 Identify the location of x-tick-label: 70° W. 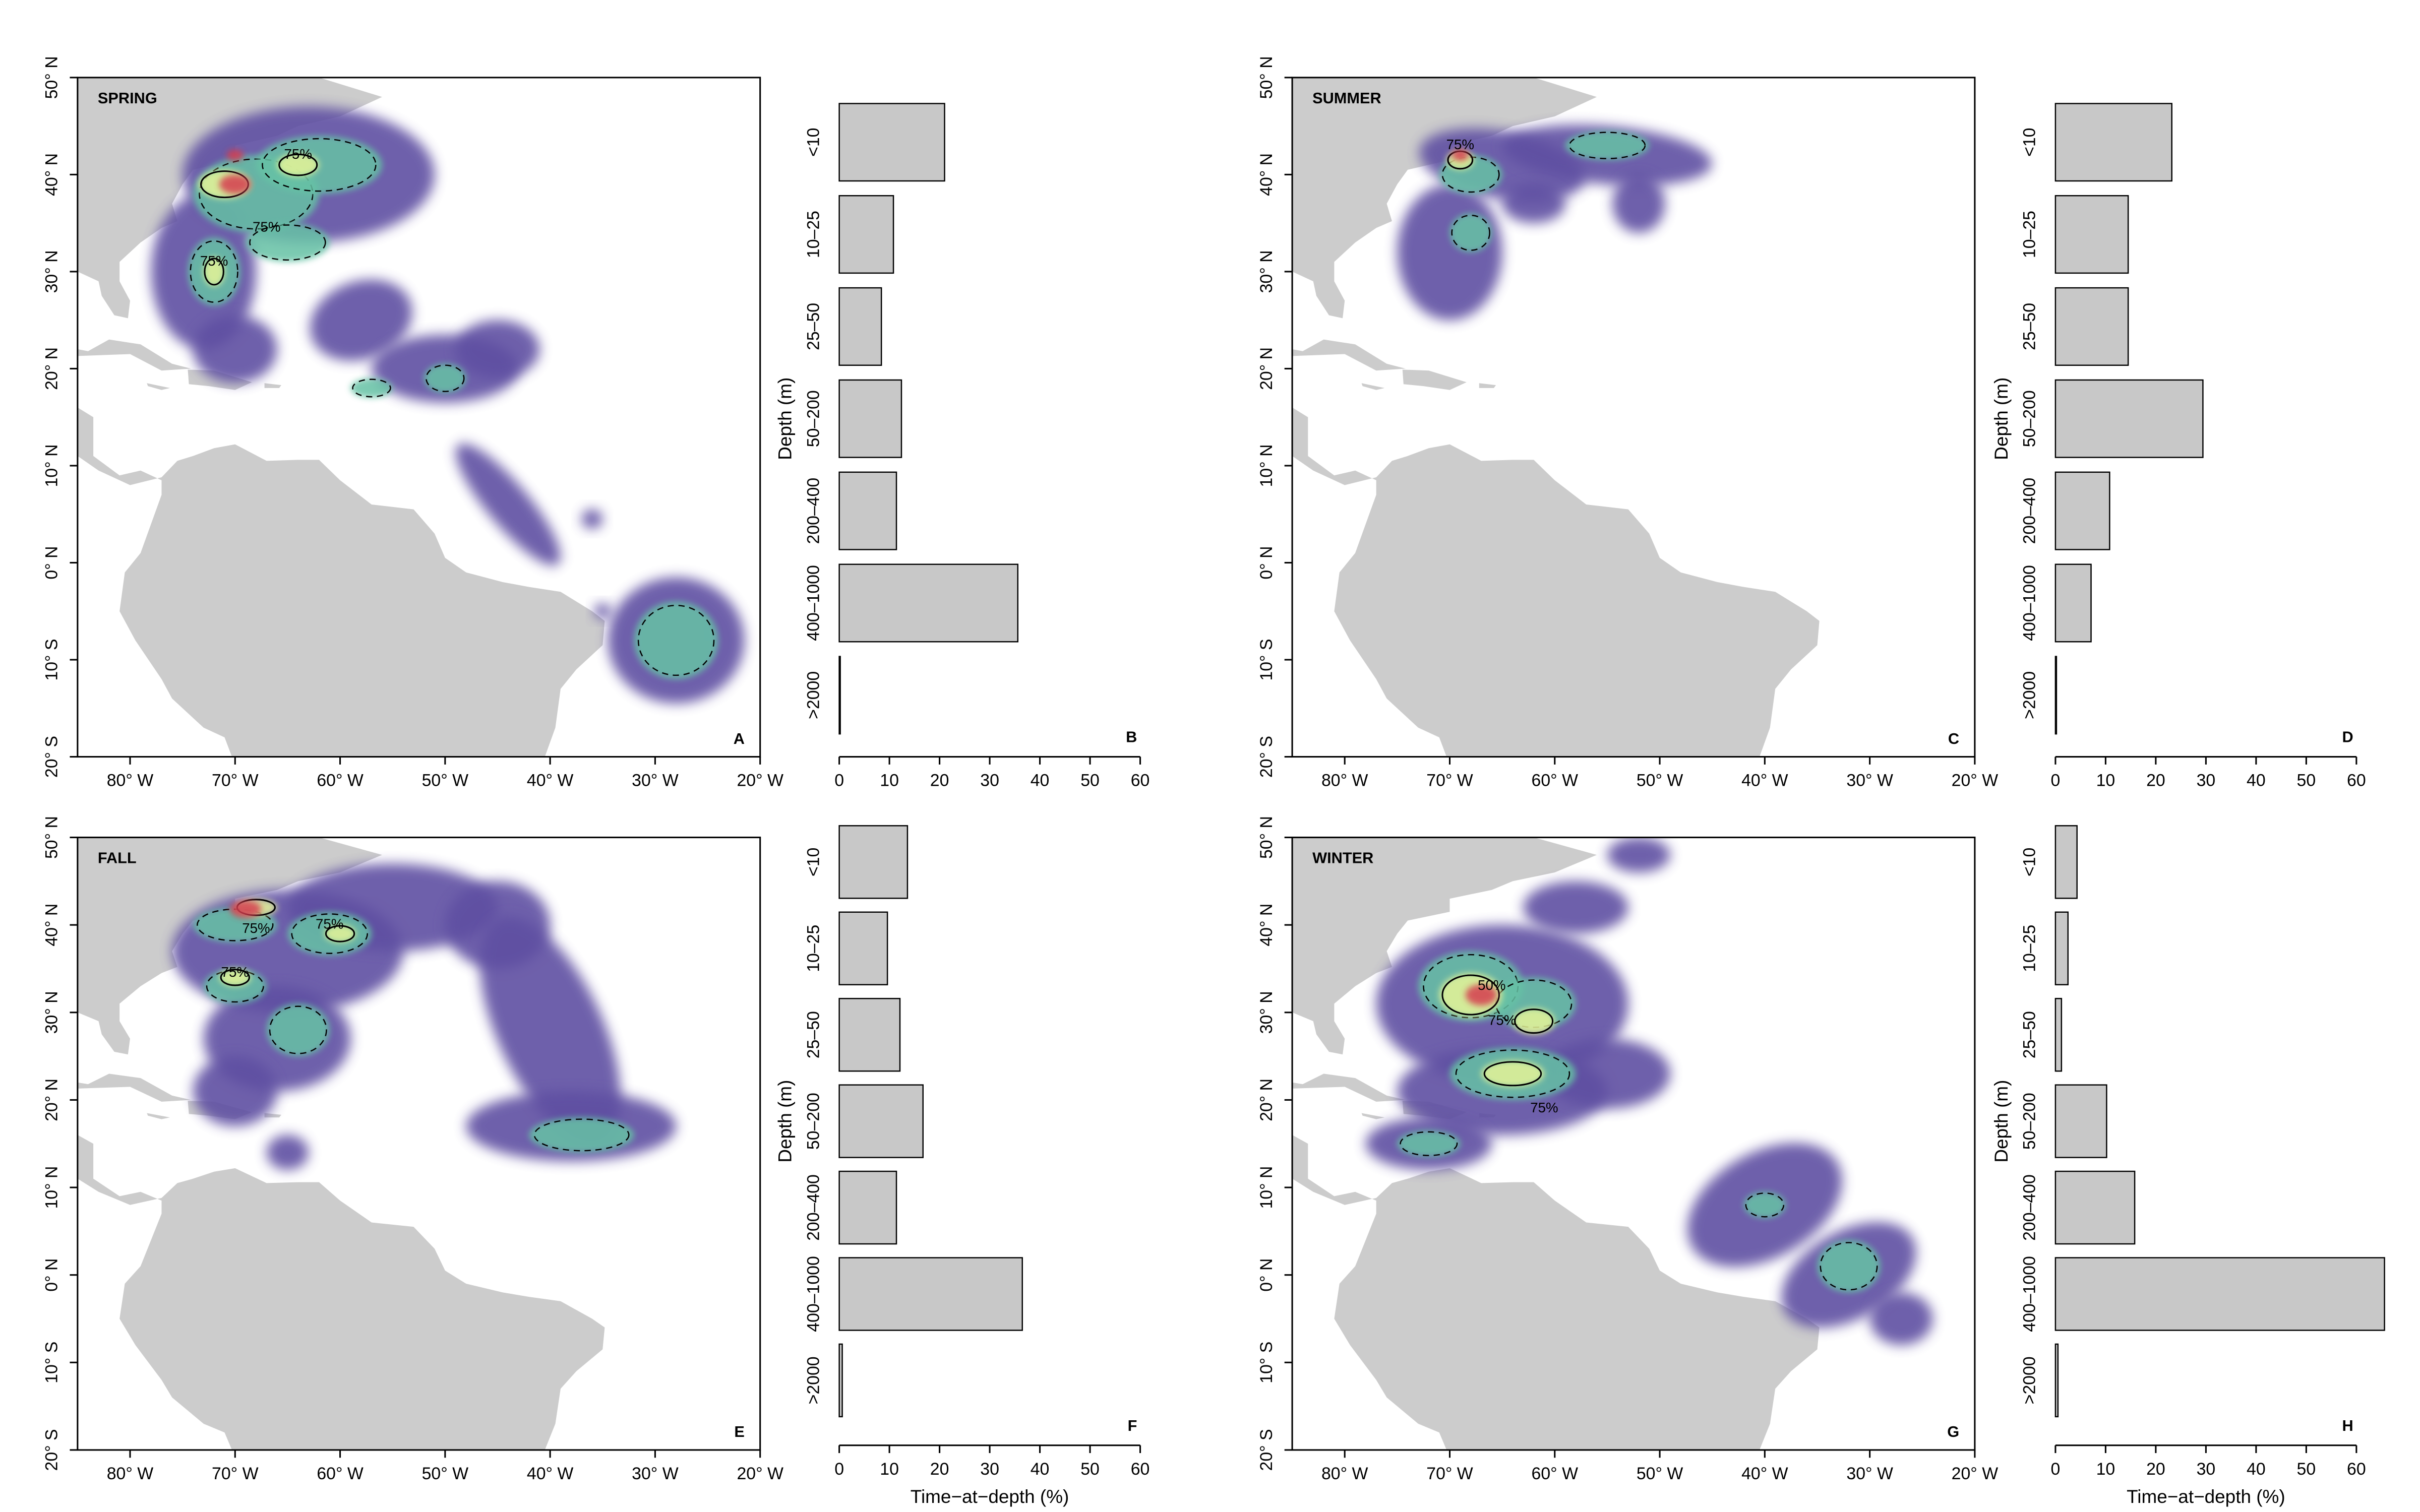
(235, 780).